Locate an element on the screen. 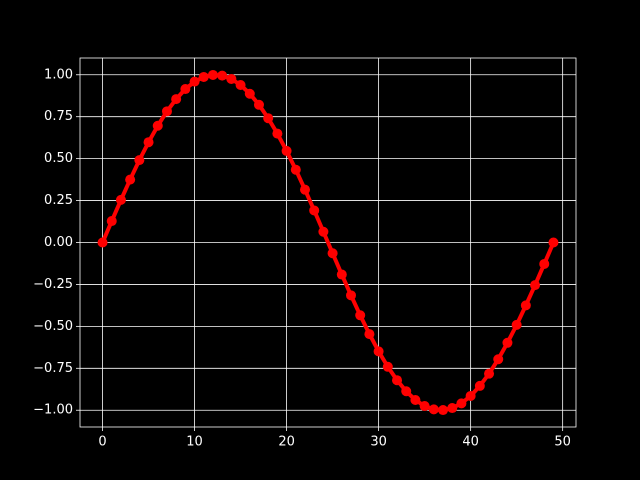 The width and height of the screenshot is (640, 480). y-tick-label: 1.00 is located at coordinates (58, 74).